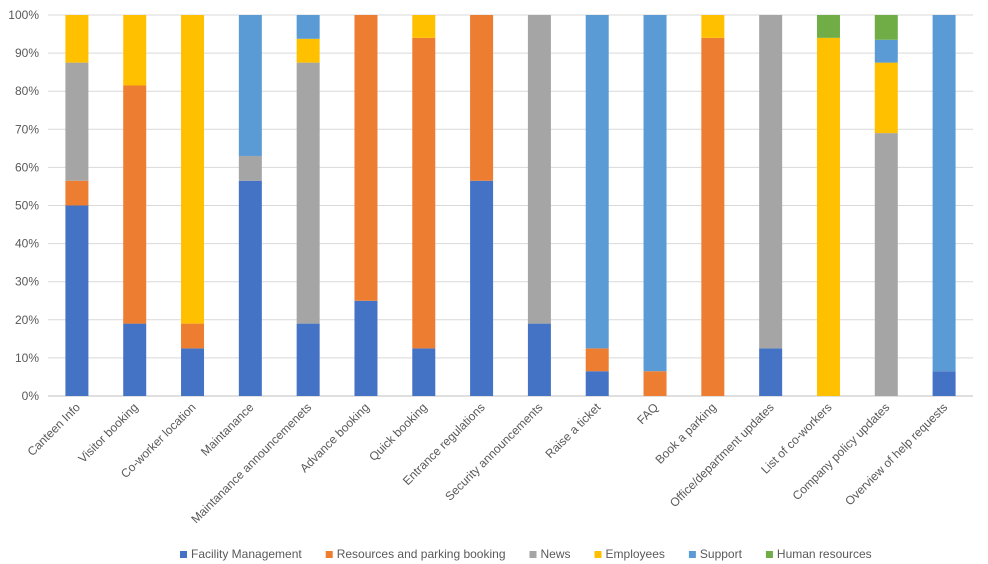 The height and width of the screenshot is (564, 988). I want to click on x-tick-label: Security announcements, so click(493, 451).